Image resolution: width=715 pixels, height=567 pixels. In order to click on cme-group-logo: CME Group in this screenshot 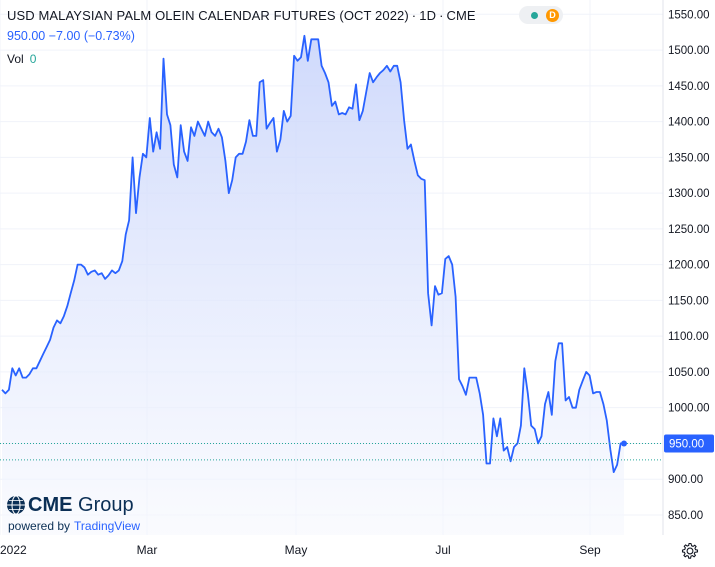, I will do `click(81, 505)`.